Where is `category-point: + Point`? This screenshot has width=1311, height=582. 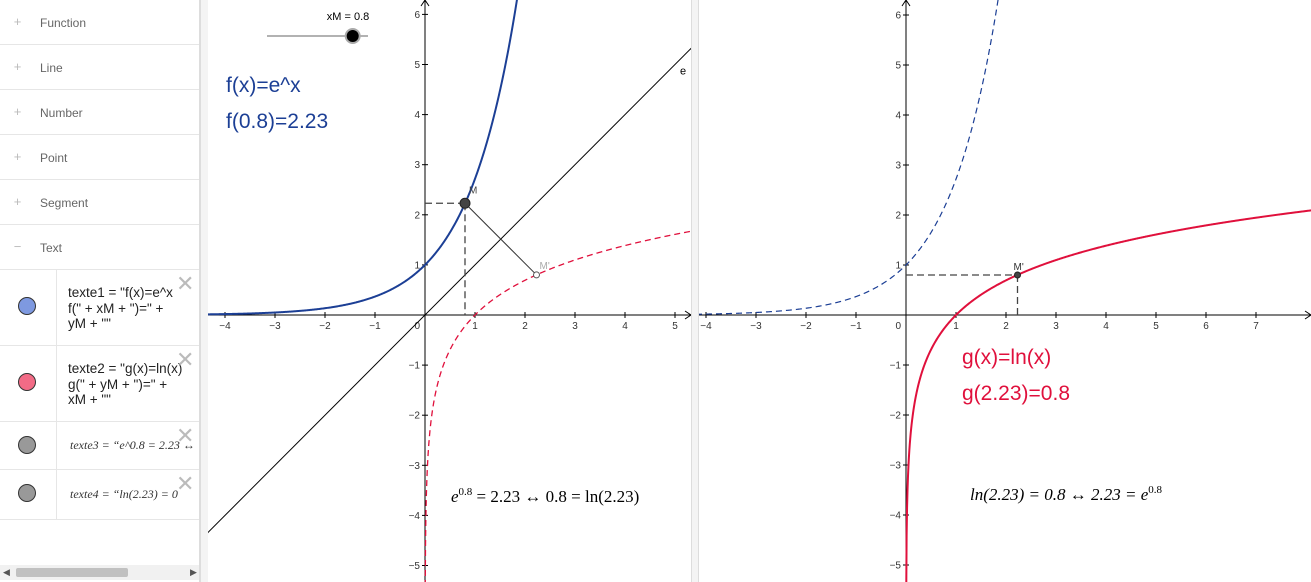
category-point: + Point is located at coordinates (99, 157).